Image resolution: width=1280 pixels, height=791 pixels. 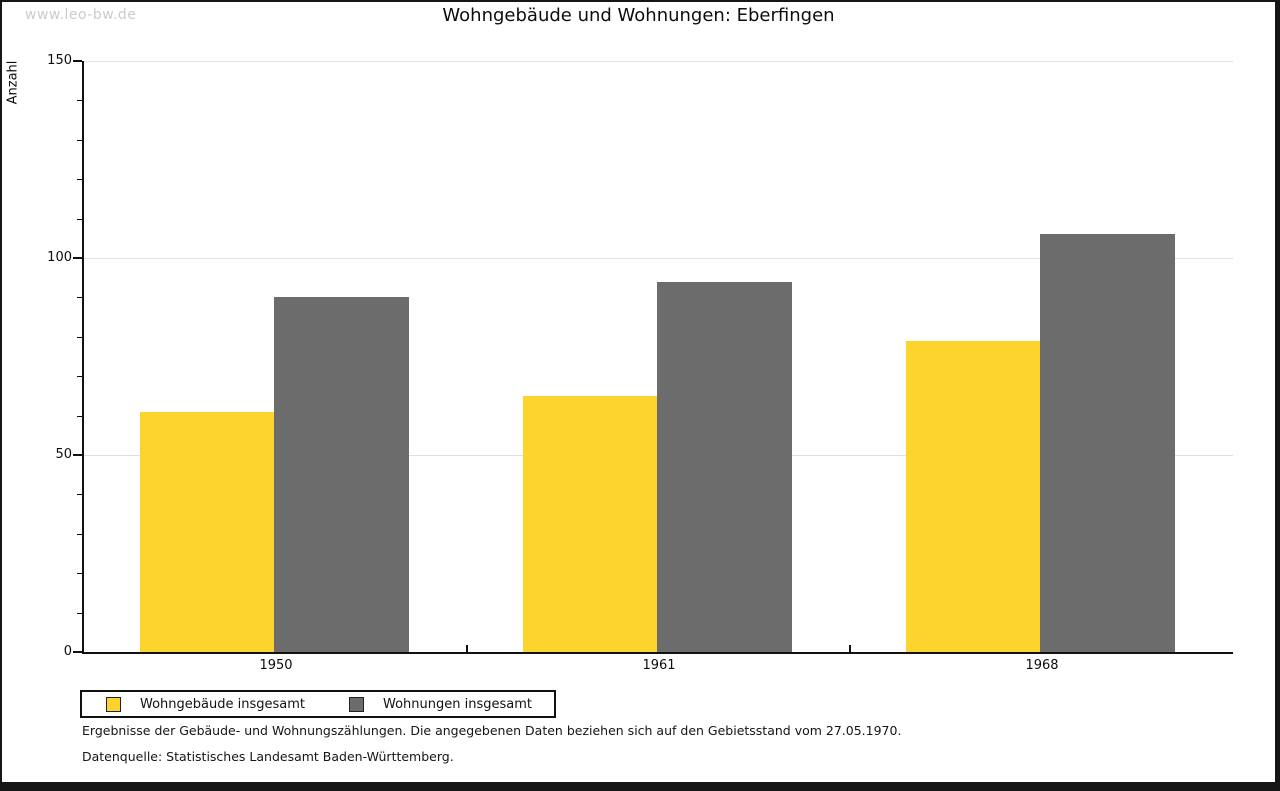 I want to click on y-tick-label-50: 50, so click(x=63, y=454).